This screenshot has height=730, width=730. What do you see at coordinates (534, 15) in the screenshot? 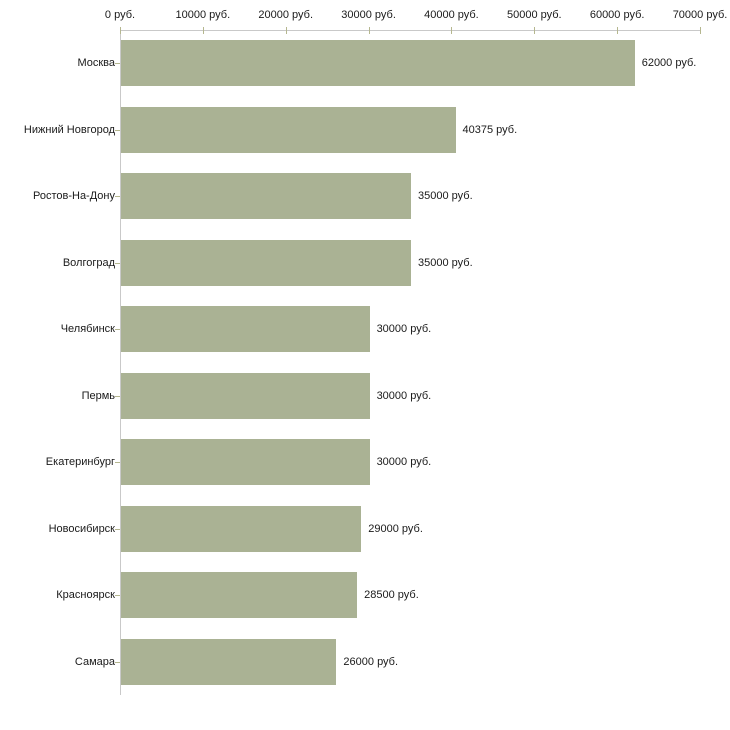
I see `x-axis-tick-label: 50000 руб.` at bounding box center [534, 15].